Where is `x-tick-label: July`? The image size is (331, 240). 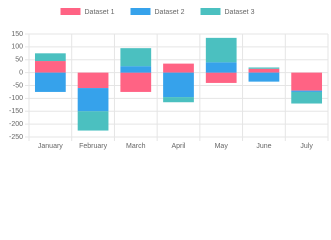
x-tick-label: July is located at coordinates (306, 146).